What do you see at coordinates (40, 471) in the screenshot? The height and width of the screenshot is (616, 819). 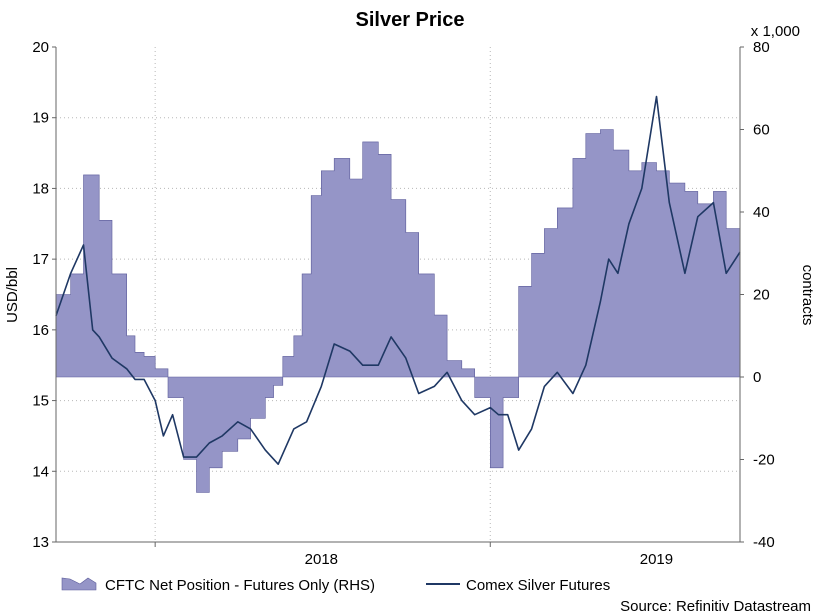 I see `left-tick-label: 14` at bounding box center [40, 471].